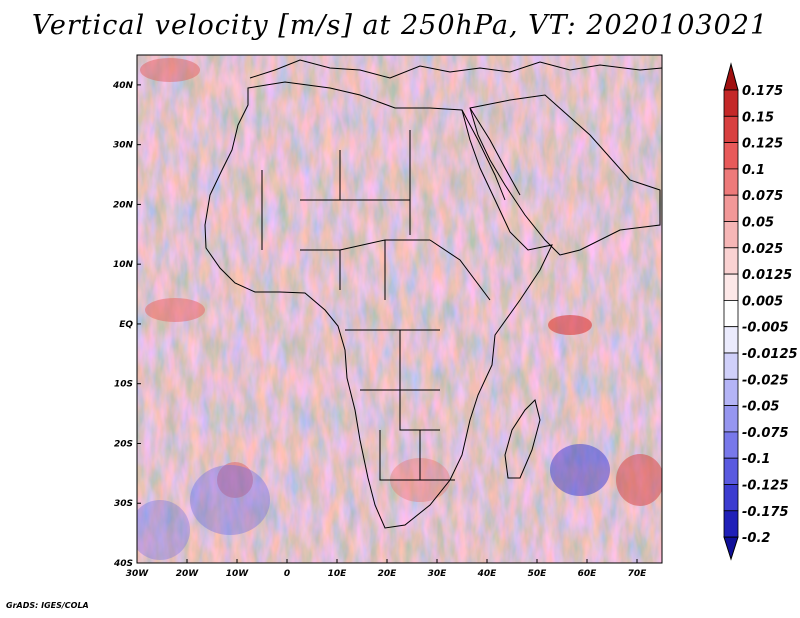 The height and width of the screenshot is (618, 800). Describe the element at coordinates (123, 146) in the screenshot. I see `lat-tick-label: 30N` at that location.